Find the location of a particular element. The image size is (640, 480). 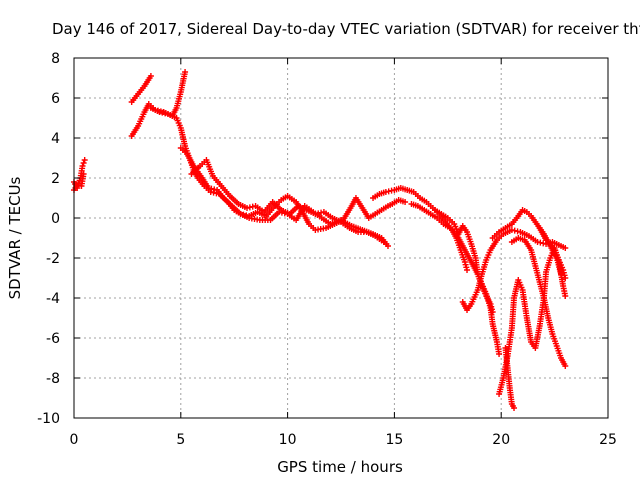

y-tick-label: -4 is located at coordinates (53, 299).